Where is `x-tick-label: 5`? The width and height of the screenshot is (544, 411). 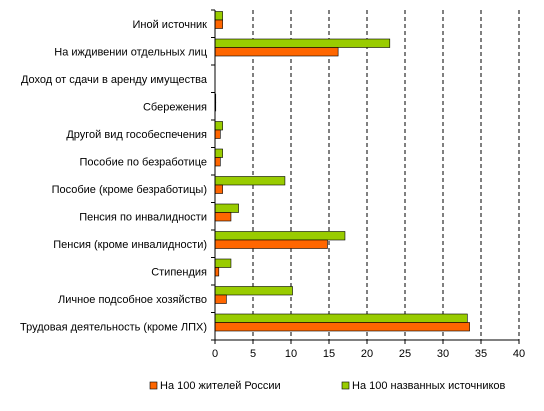 x-tick-label: 5 is located at coordinates (253, 354).